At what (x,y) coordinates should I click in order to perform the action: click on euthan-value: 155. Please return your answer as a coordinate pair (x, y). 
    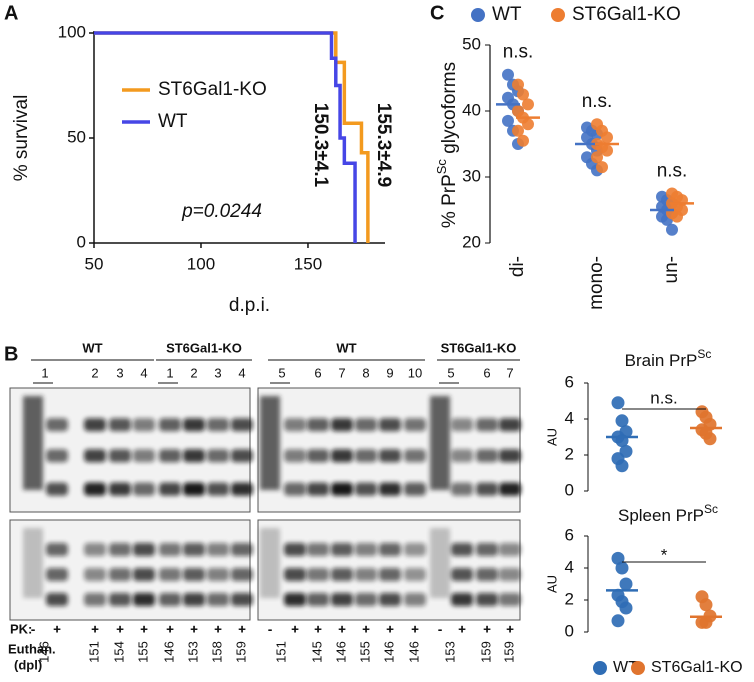
    Looking at the image, I should click on (142, 652).